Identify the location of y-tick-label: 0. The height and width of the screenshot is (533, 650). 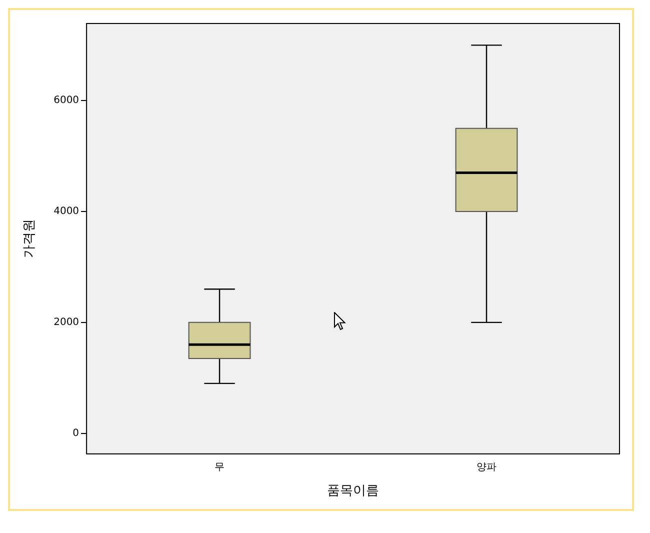
(76, 433).